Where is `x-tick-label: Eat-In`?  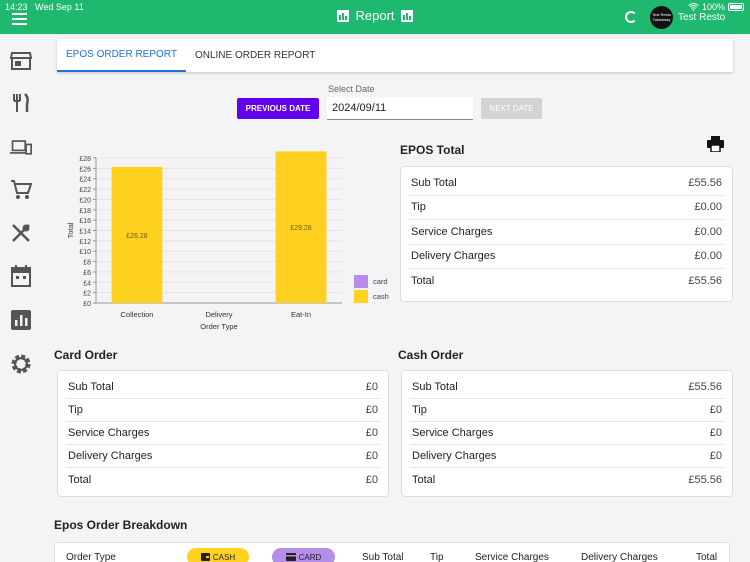 x-tick-label: Eat-In is located at coordinates (301, 314).